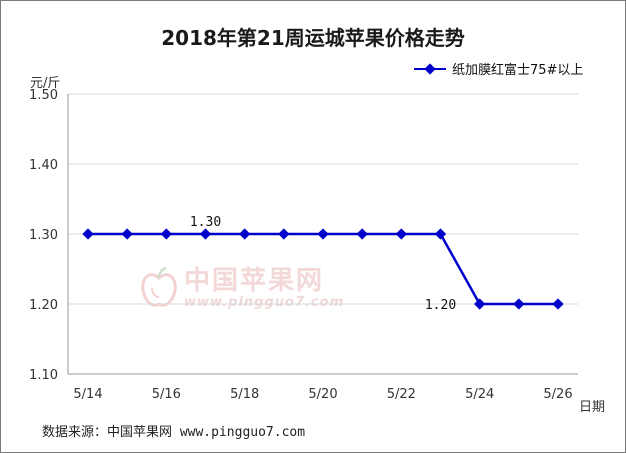 Image resolution: width=626 pixels, height=453 pixels. What do you see at coordinates (254, 280) in the screenshot?
I see `watermark-text: 中国苹果网` at bounding box center [254, 280].